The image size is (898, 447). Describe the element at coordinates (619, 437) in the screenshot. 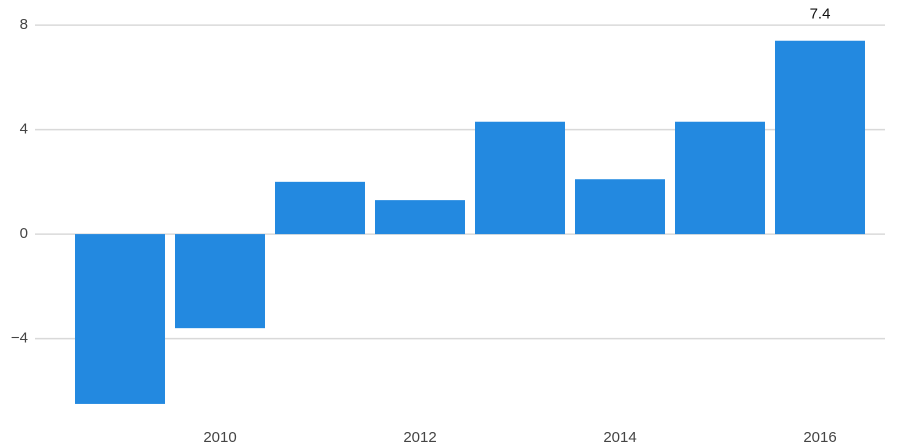

I see `x-tick-label: 2014` at that location.